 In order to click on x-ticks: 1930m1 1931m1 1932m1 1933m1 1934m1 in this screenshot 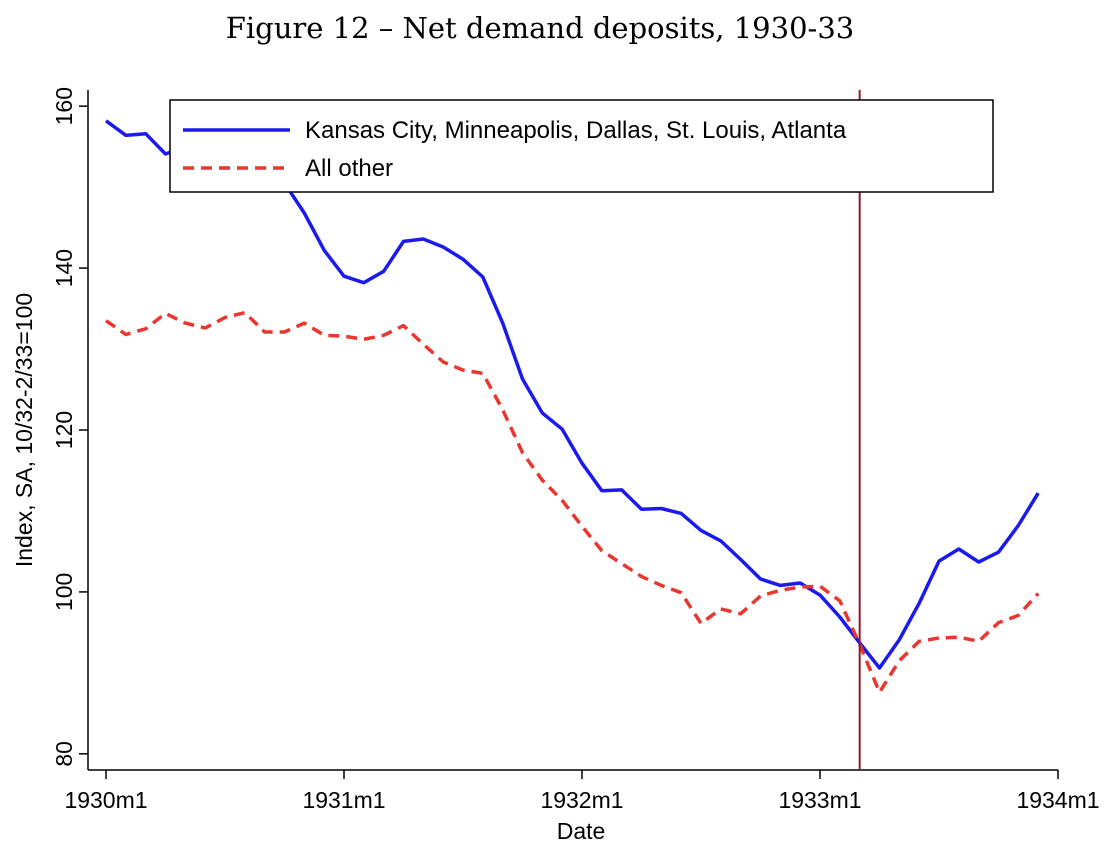, I will do `click(582, 791)`.